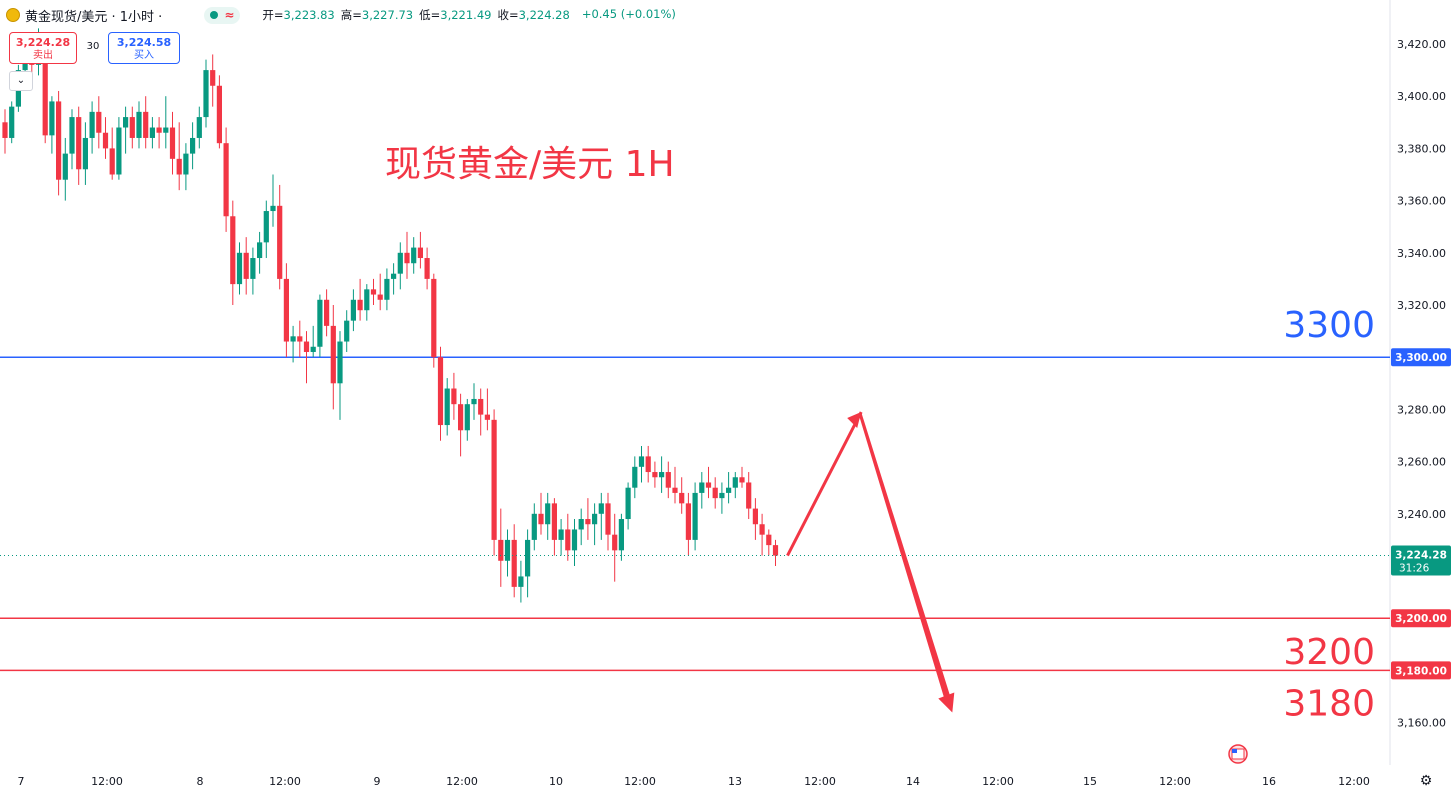 The height and width of the screenshot is (795, 1456). I want to click on last-price-label: 3,224.28, so click(1421, 556).